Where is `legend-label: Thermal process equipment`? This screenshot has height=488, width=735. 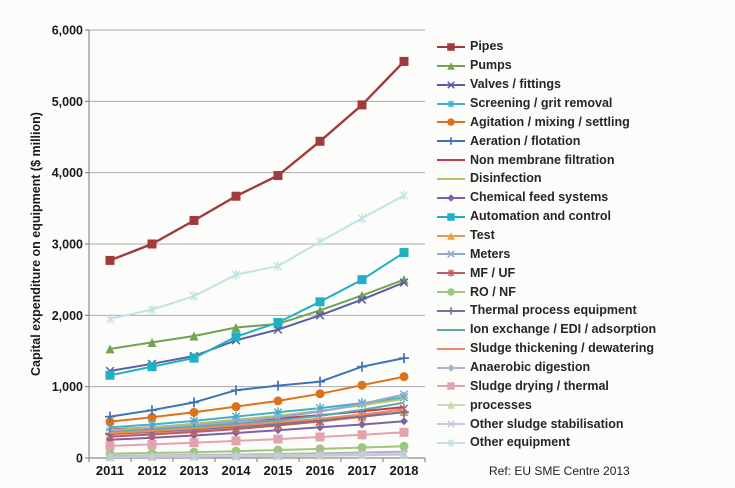 legend-label: Thermal process equipment is located at coordinates (553, 310).